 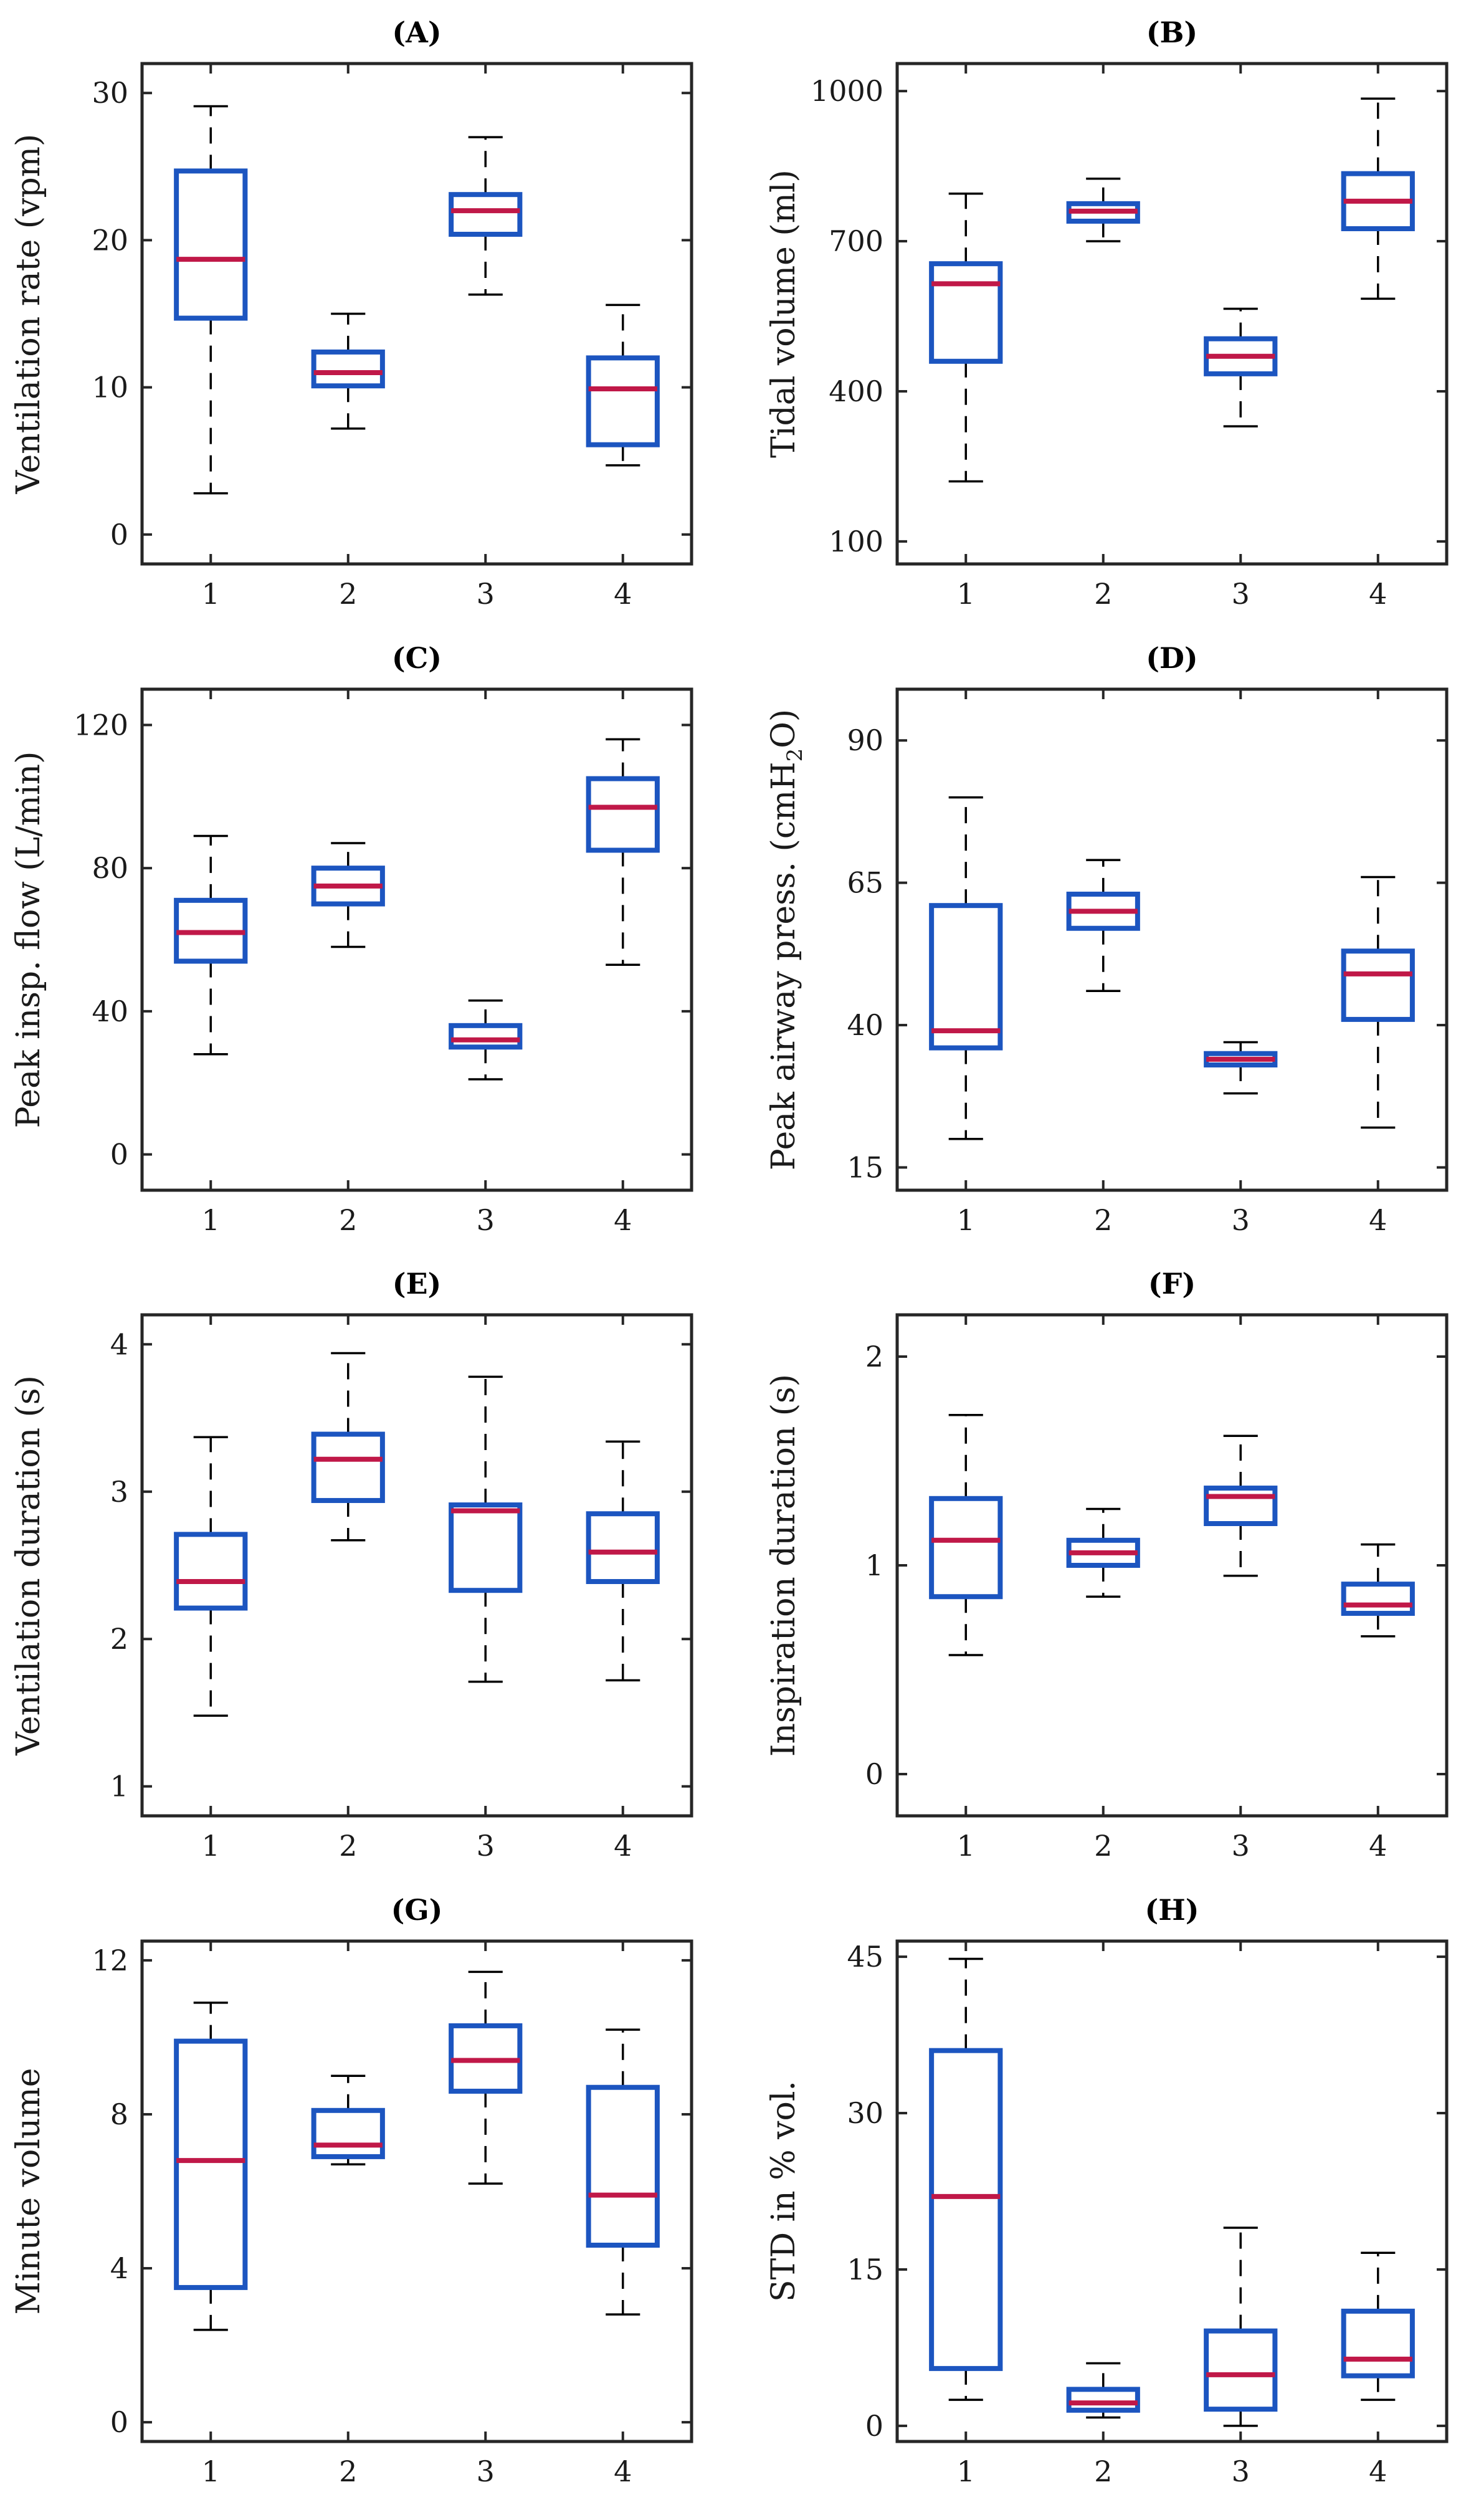 I want to click on panel-b-ytick-label-3: 1000, so click(x=847, y=91).